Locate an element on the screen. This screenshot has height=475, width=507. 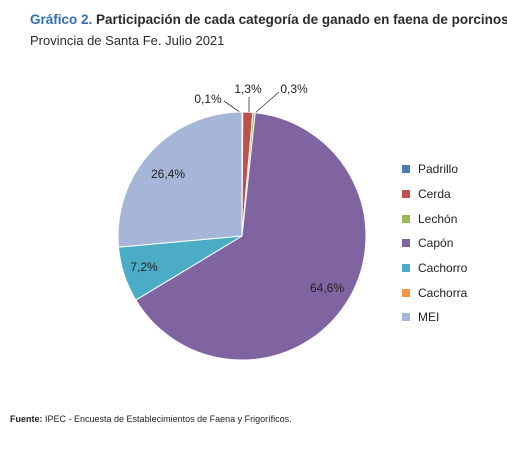
data-label-cerda: 1,3% is located at coordinates (248, 89).